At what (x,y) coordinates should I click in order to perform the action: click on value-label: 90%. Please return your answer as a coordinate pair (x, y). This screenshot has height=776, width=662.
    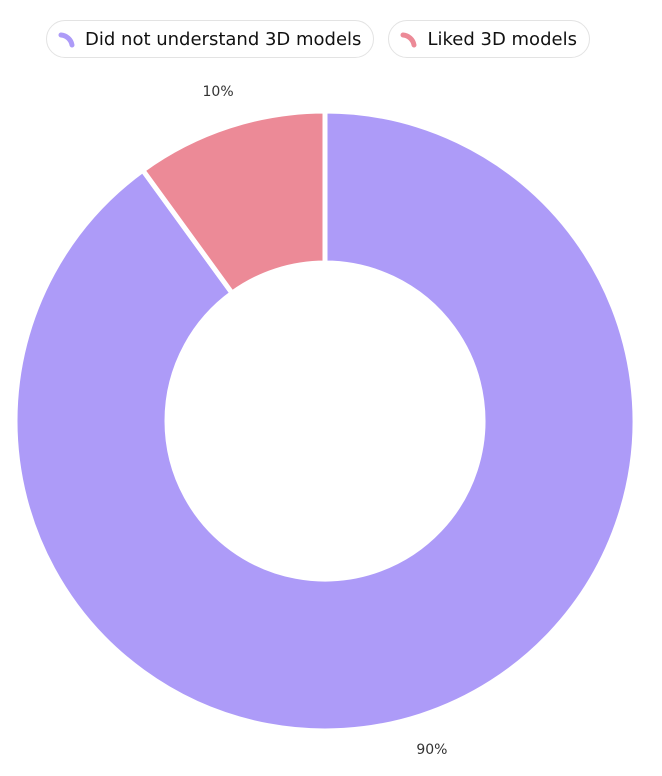
    Looking at the image, I should click on (431, 750).